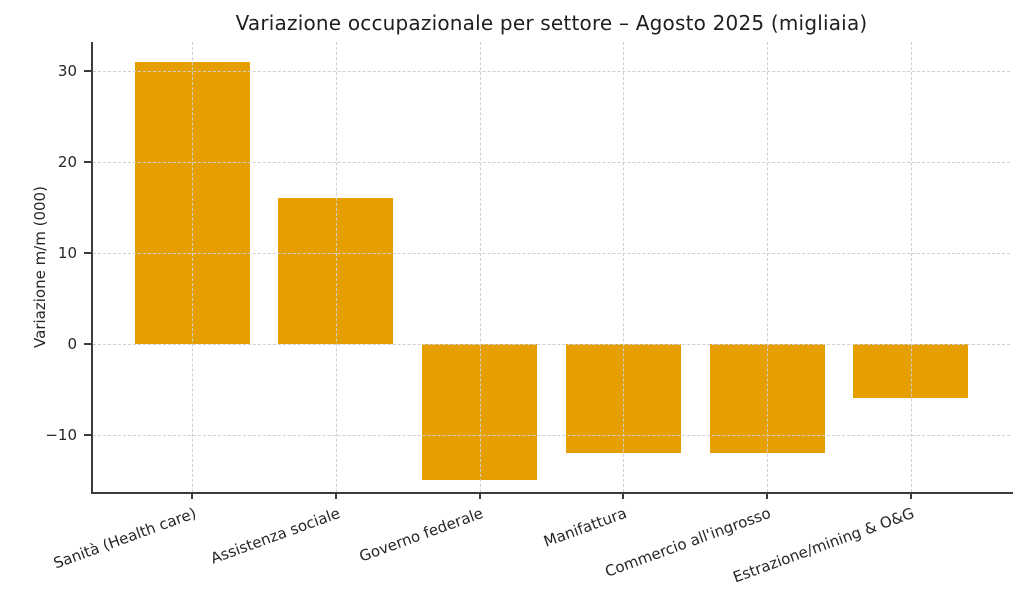  I want to click on y-tick-label: 0, so click(72, 343).